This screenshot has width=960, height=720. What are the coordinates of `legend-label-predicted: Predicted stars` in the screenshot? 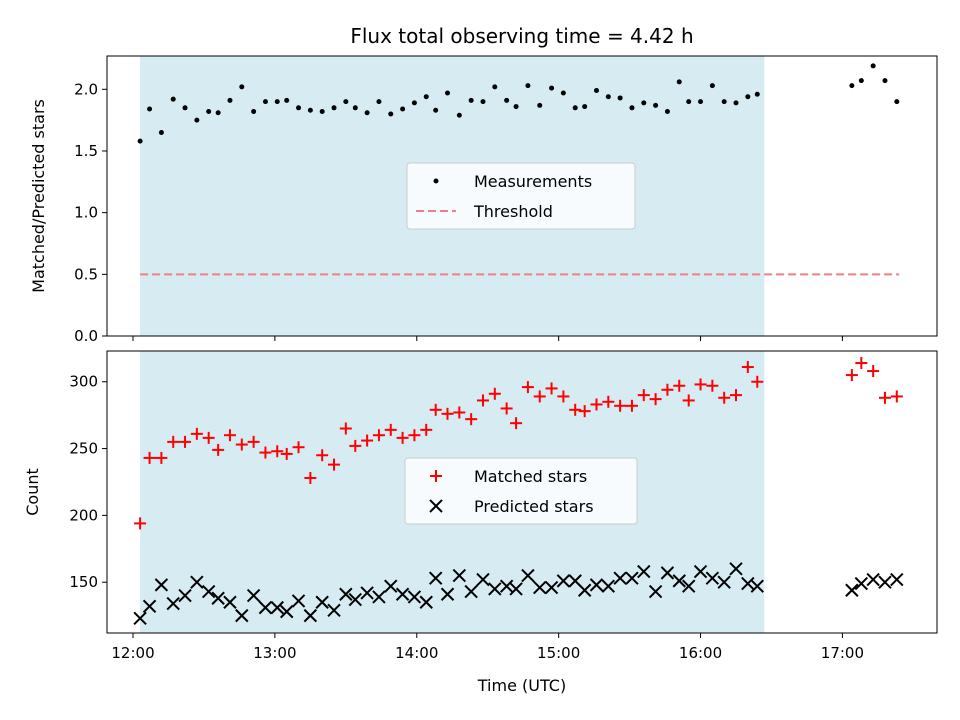 It's located at (534, 506).